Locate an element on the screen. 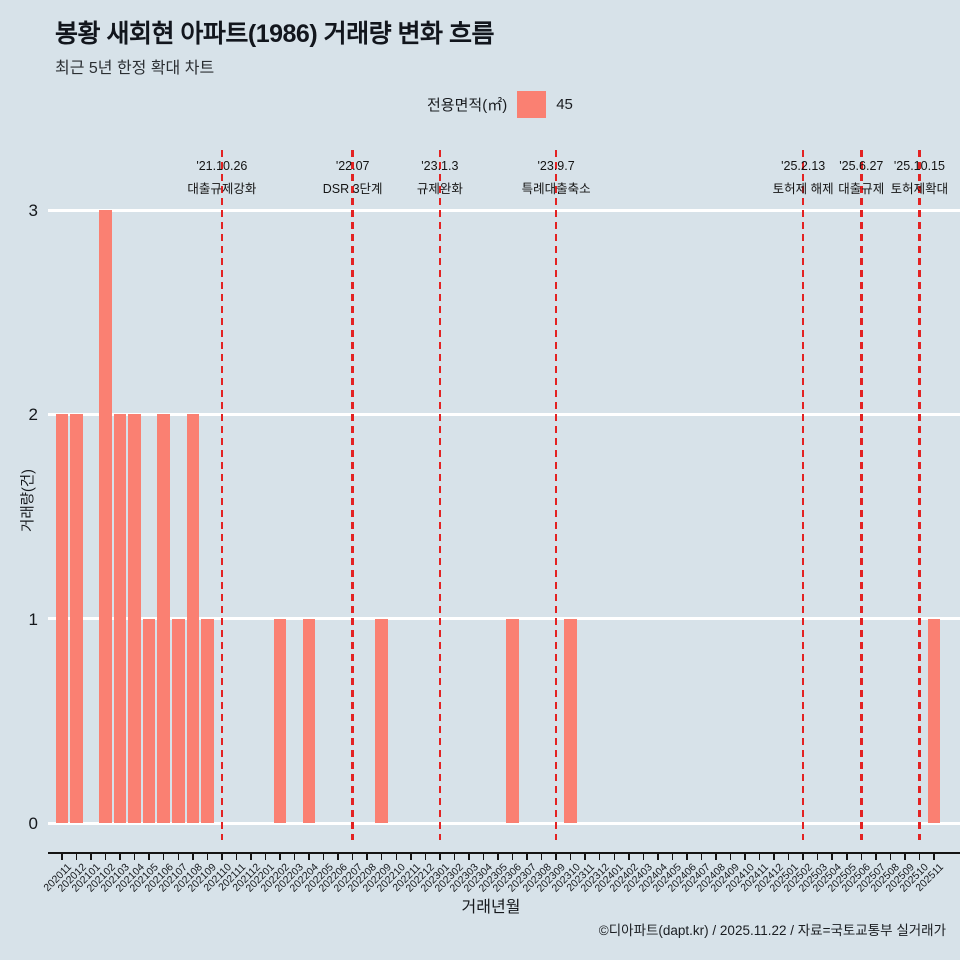 Image resolution: width=960 pixels, height=960 pixels. x-axis-spine is located at coordinates (504, 853).